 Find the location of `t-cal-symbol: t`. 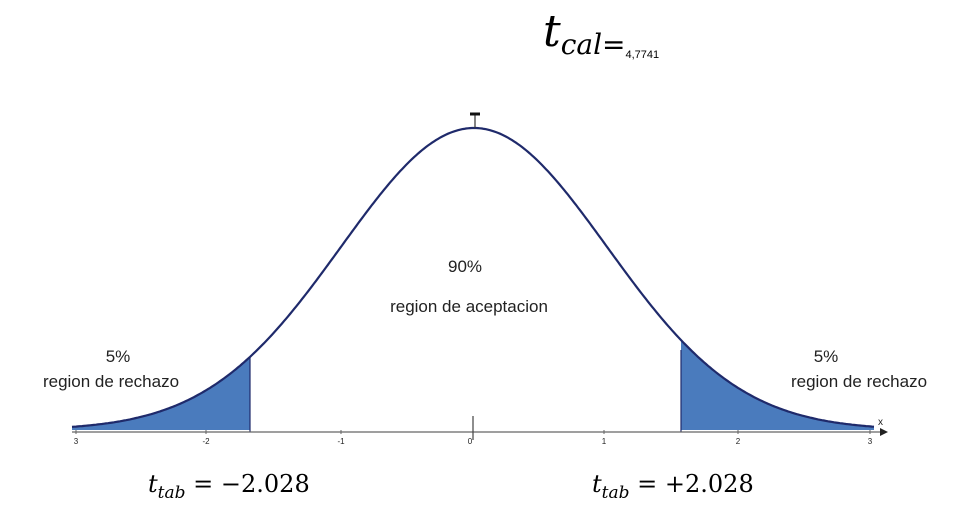

t-cal-symbol: t is located at coordinates (552, 31).